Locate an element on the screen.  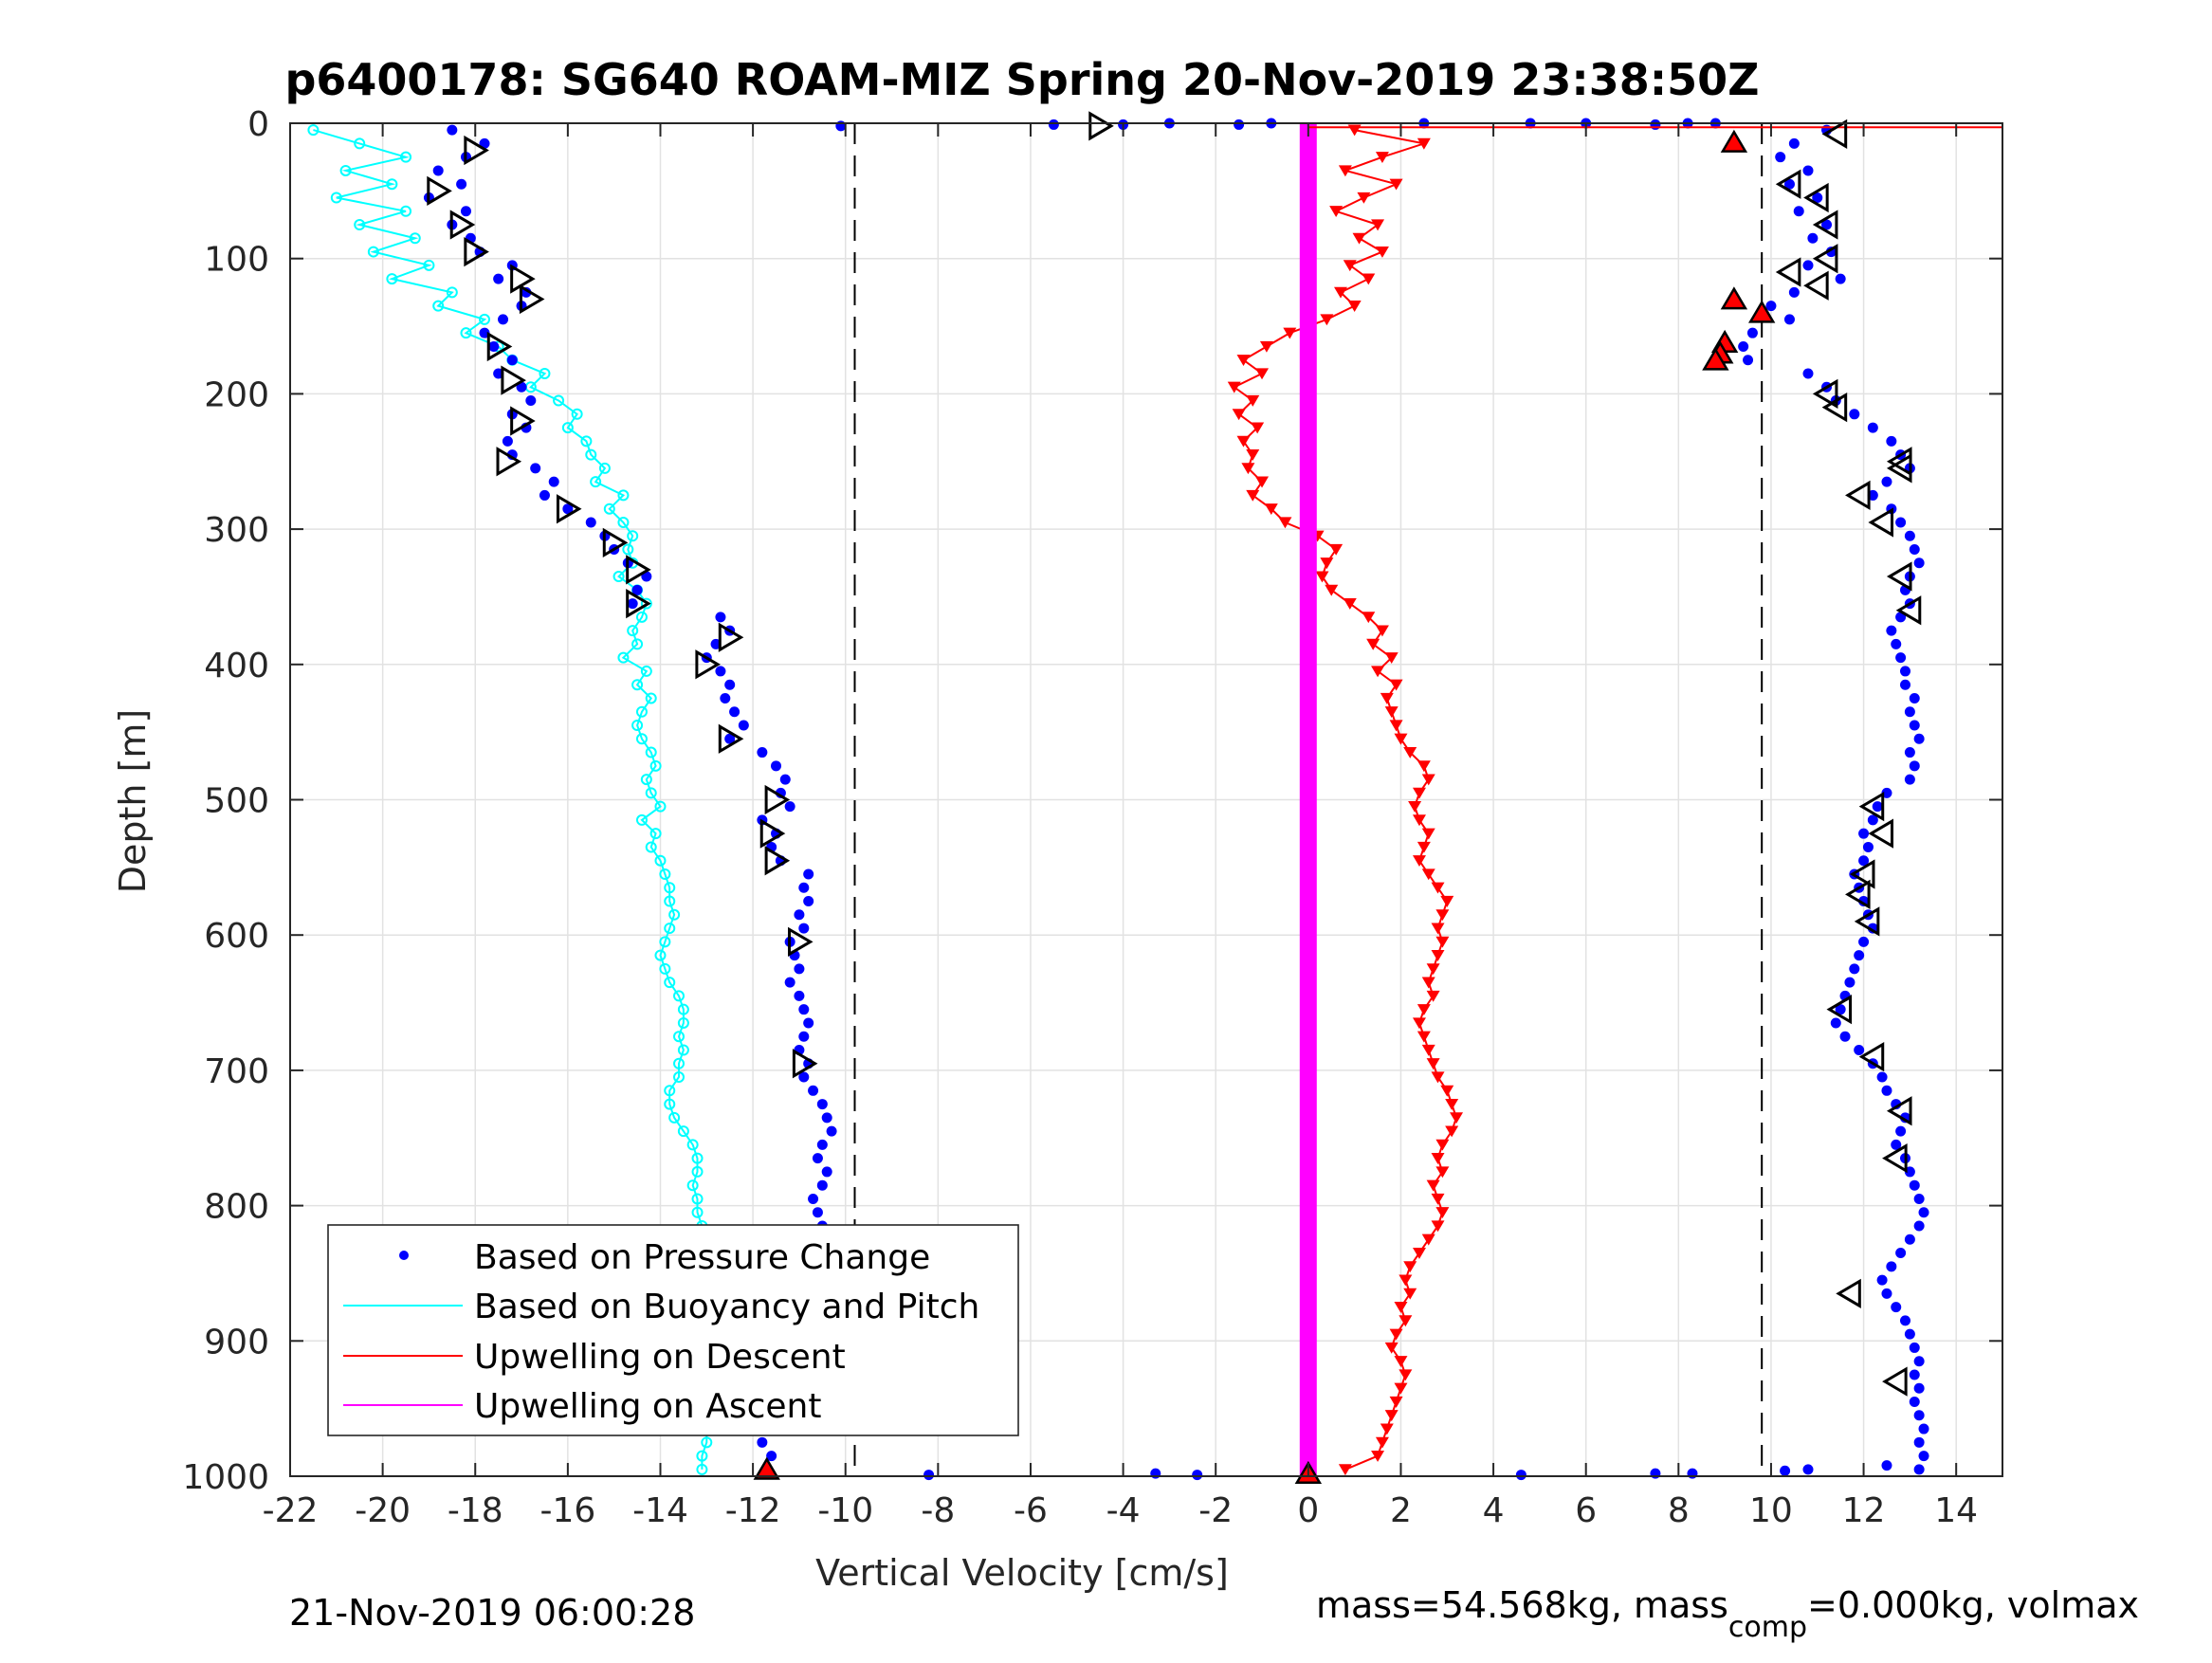
y-tick-label: 200 is located at coordinates (236, 395).